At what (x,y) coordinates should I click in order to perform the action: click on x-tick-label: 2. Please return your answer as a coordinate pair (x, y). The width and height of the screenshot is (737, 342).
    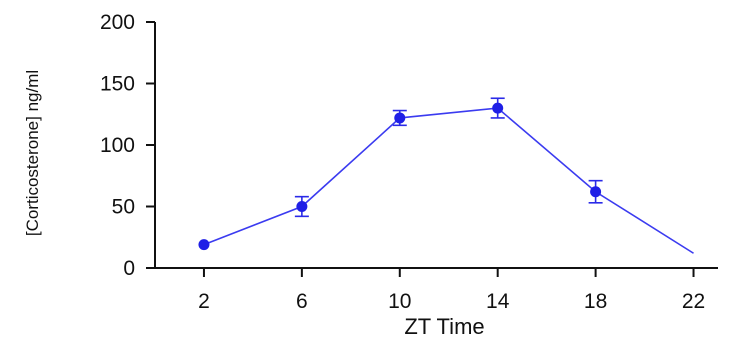
    Looking at the image, I should click on (204, 301).